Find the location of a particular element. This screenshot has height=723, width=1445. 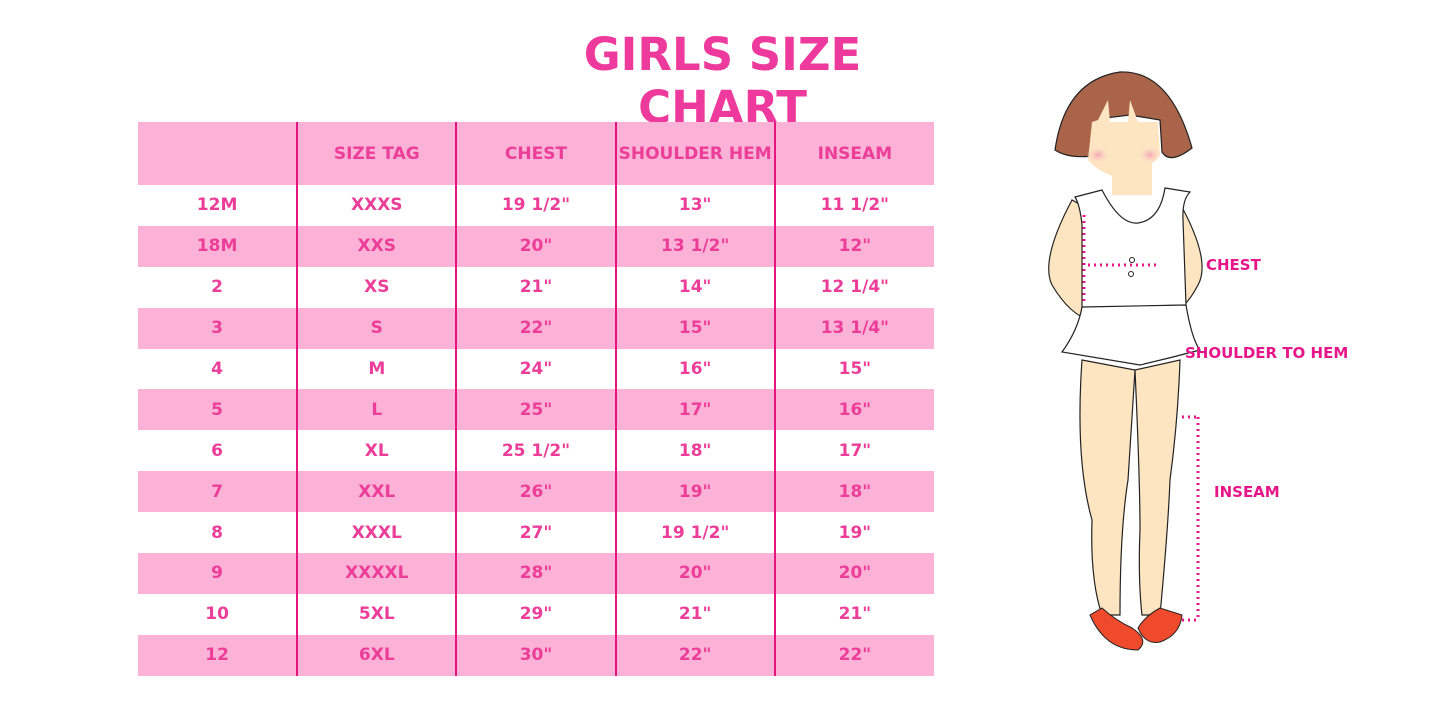

table-row: 10 5XL 29" 21" 21" is located at coordinates (536, 614).